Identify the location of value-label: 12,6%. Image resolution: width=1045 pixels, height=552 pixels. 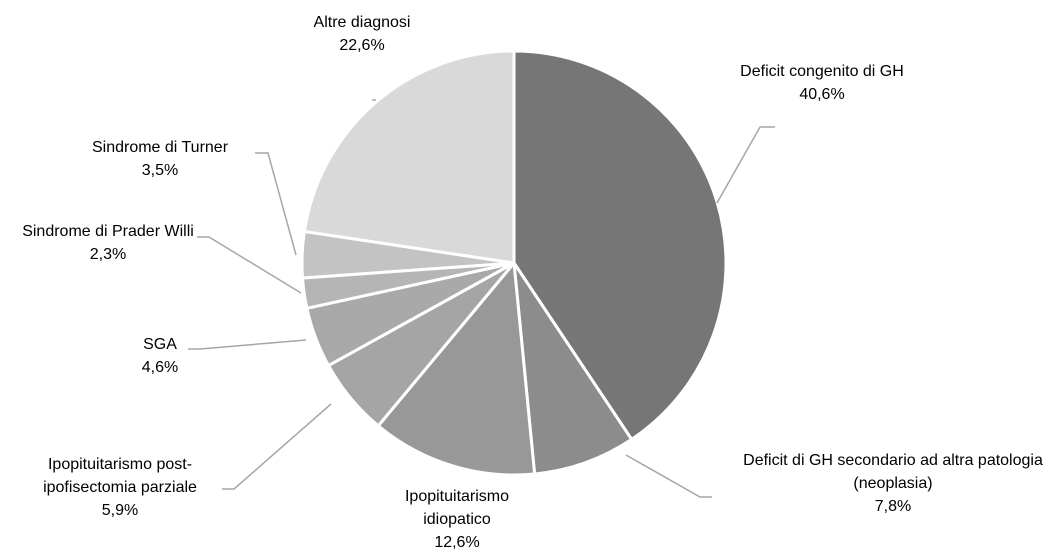
(457, 542).